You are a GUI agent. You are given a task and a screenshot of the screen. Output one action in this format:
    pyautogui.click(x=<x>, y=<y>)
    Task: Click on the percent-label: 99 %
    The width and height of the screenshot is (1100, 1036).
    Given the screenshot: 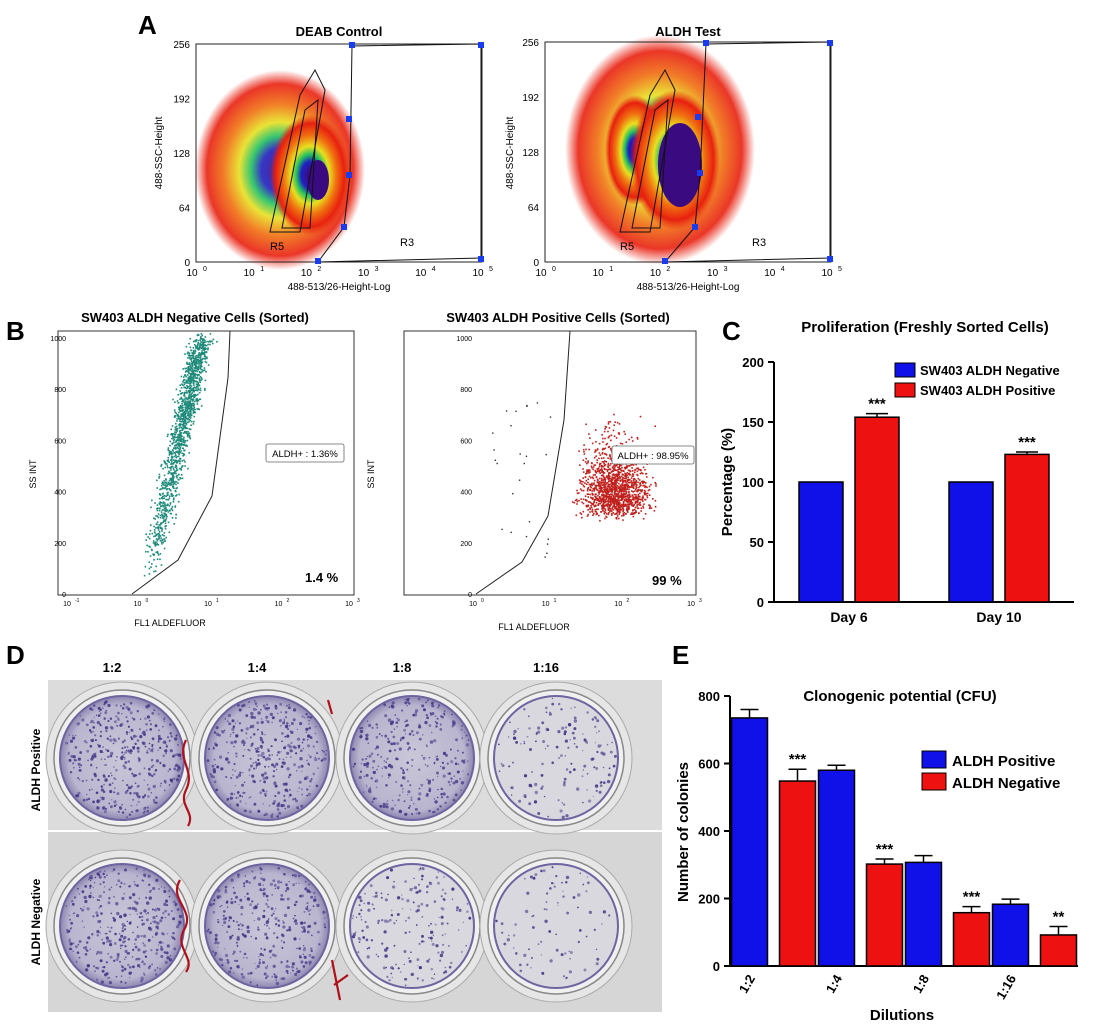 What is the action you would take?
    pyautogui.click(x=667, y=580)
    